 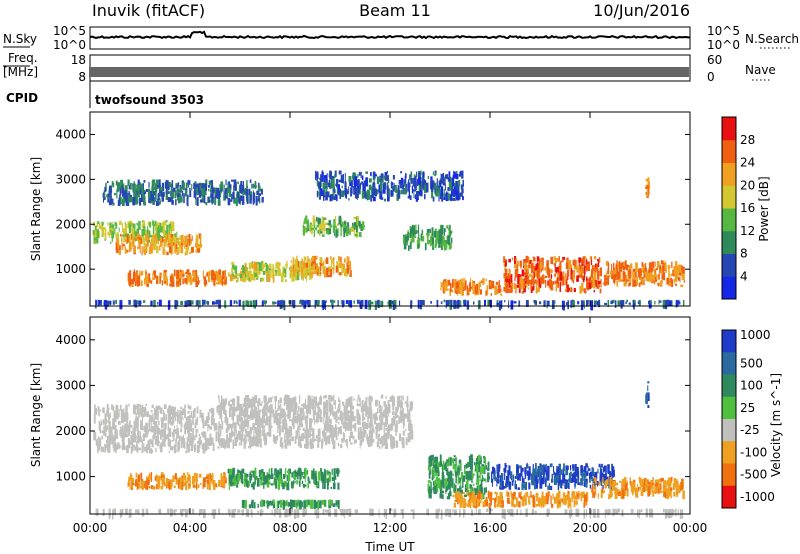 What do you see at coordinates (747, 163) in the screenshot?
I see `colorbar-tick-label: 24` at bounding box center [747, 163].